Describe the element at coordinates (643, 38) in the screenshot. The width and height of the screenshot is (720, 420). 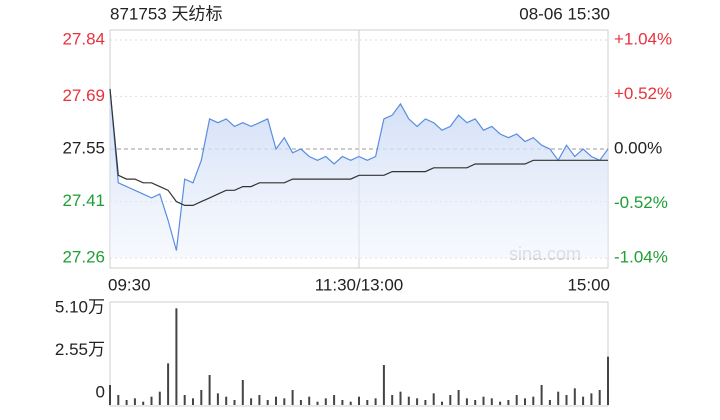
I see `y2-tick-label: +1.04%` at that location.